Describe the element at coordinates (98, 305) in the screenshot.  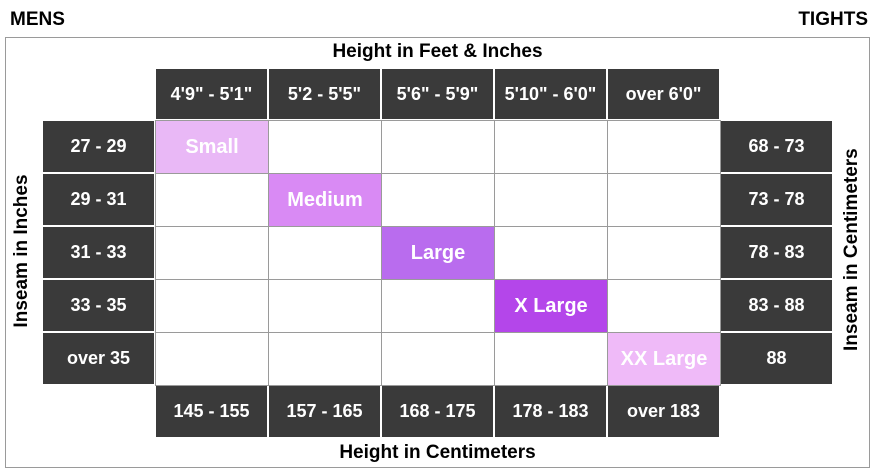
I see `row-header: 33 - 35` at that location.